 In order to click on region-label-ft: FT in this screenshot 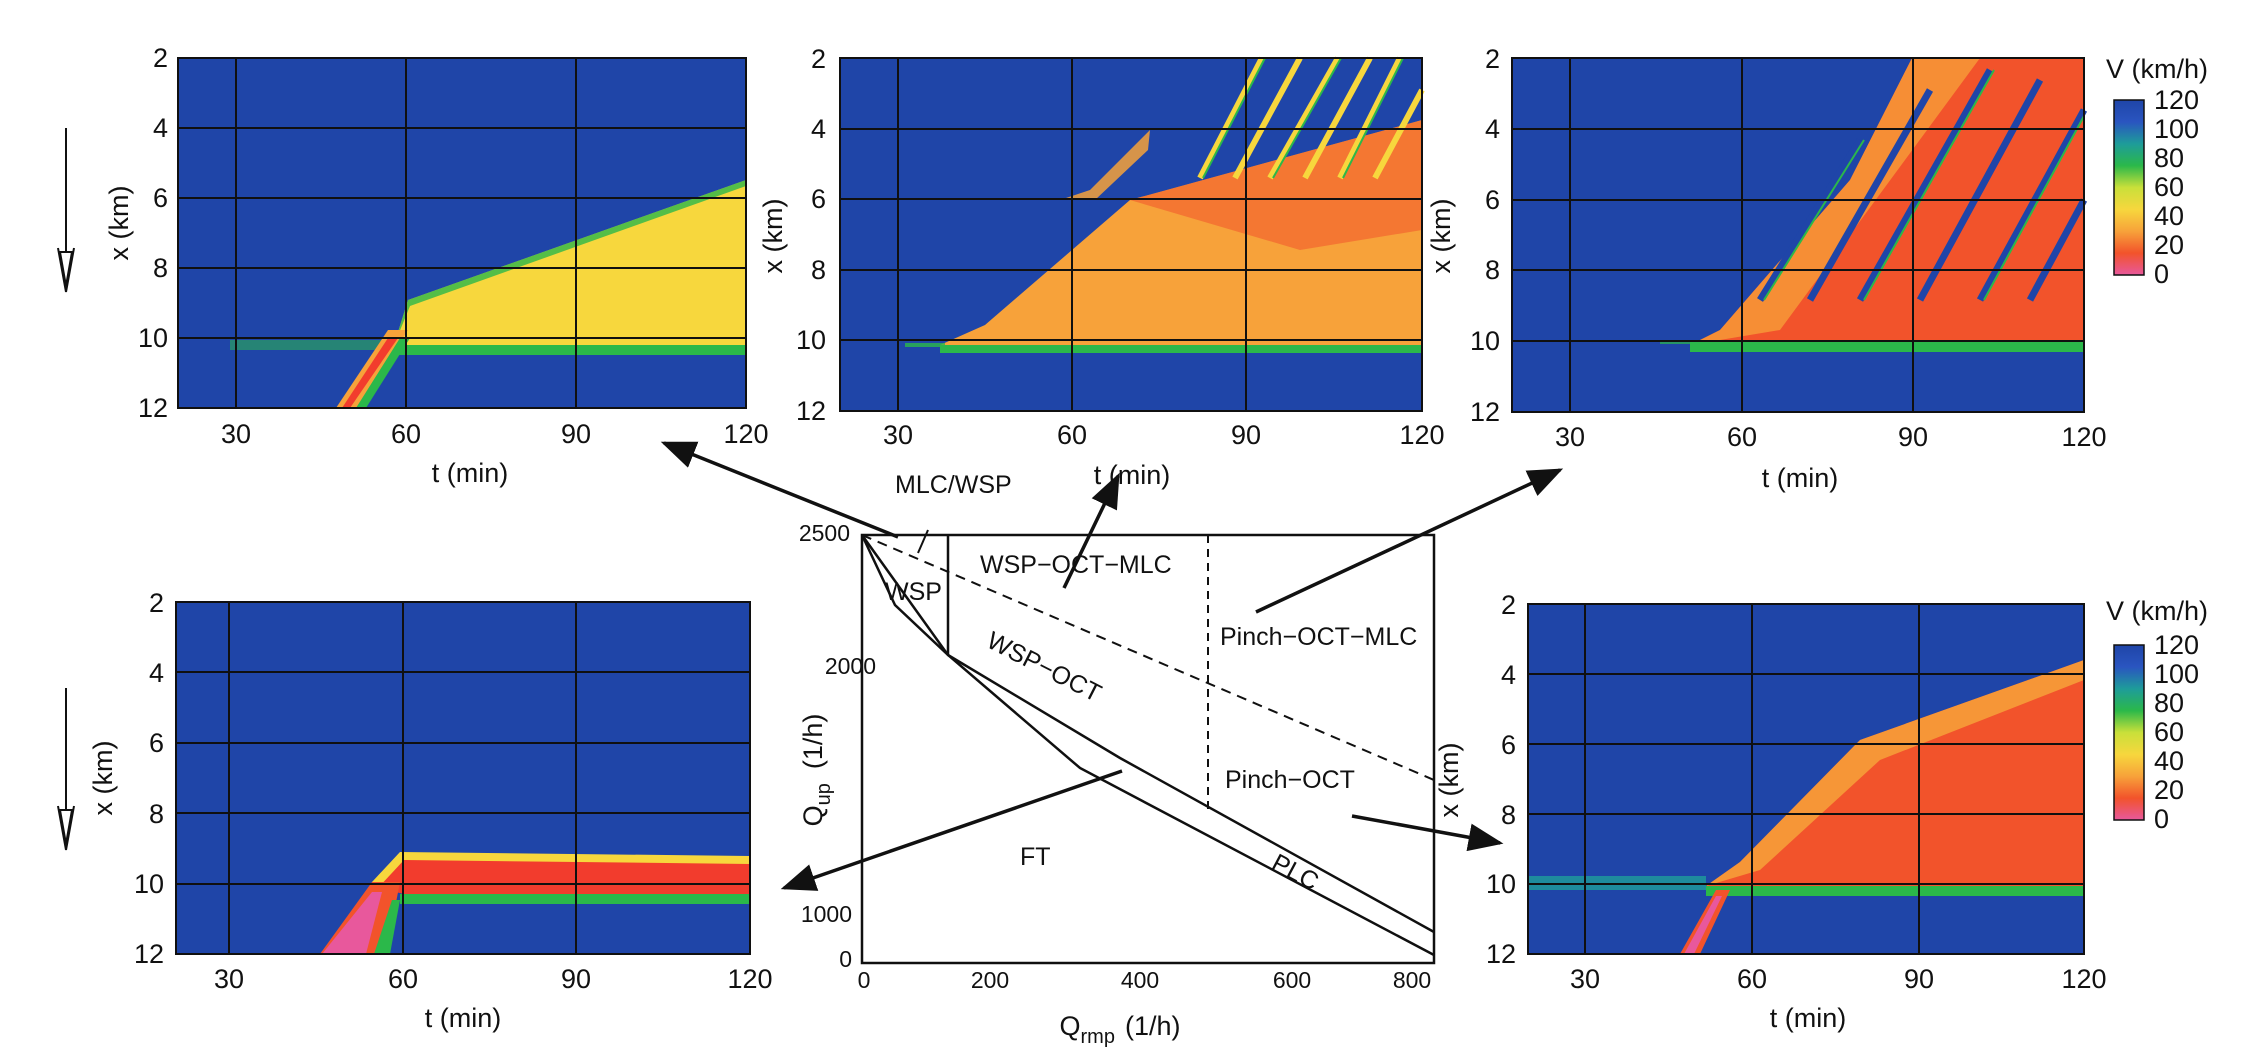, I will do `click(1035, 857)`.